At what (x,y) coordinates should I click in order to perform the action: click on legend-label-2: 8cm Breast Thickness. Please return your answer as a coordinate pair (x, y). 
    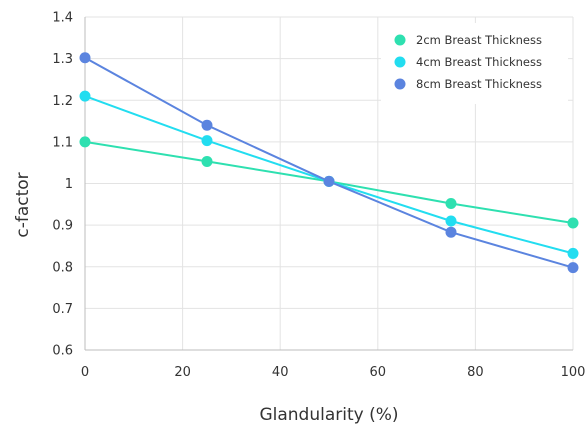
    Looking at the image, I should click on (479, 84).